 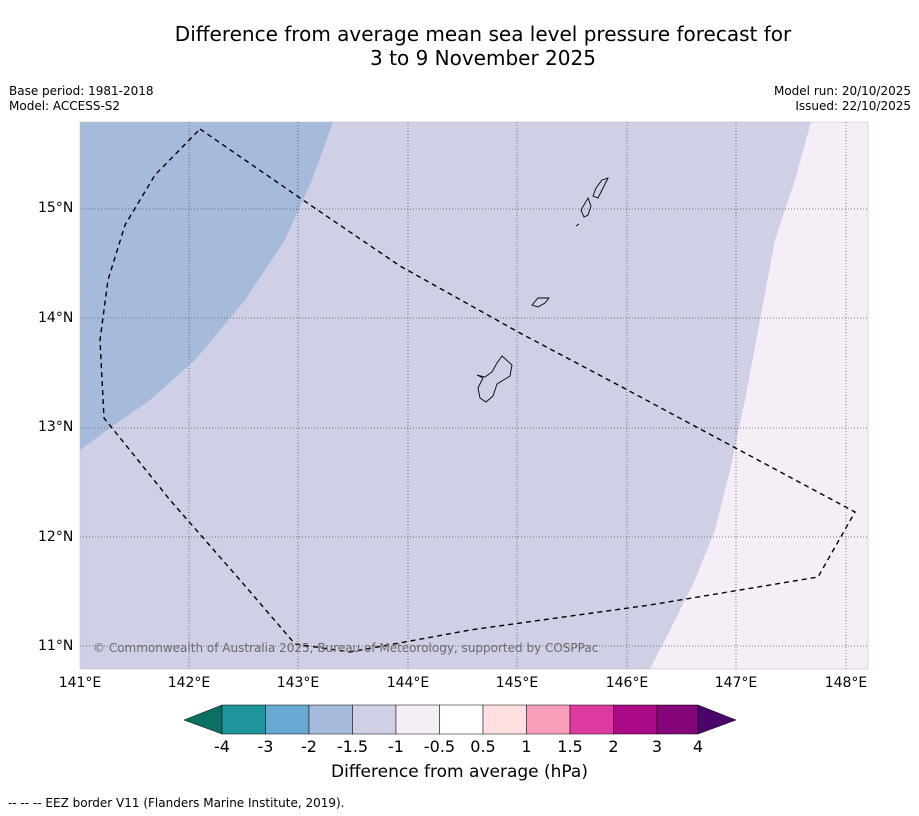 I want to click on lon-label-148e: 148°E, so click(x=846, y=683).